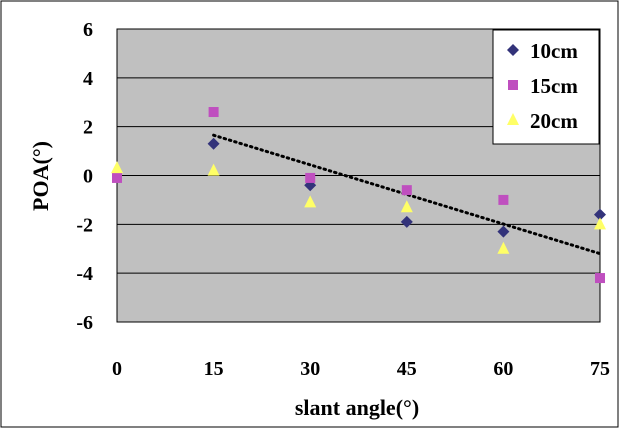 Image resolution: width=619 pixels, height=428 pixels. I want to click on x-tick-label: 30, so click(310, 369).